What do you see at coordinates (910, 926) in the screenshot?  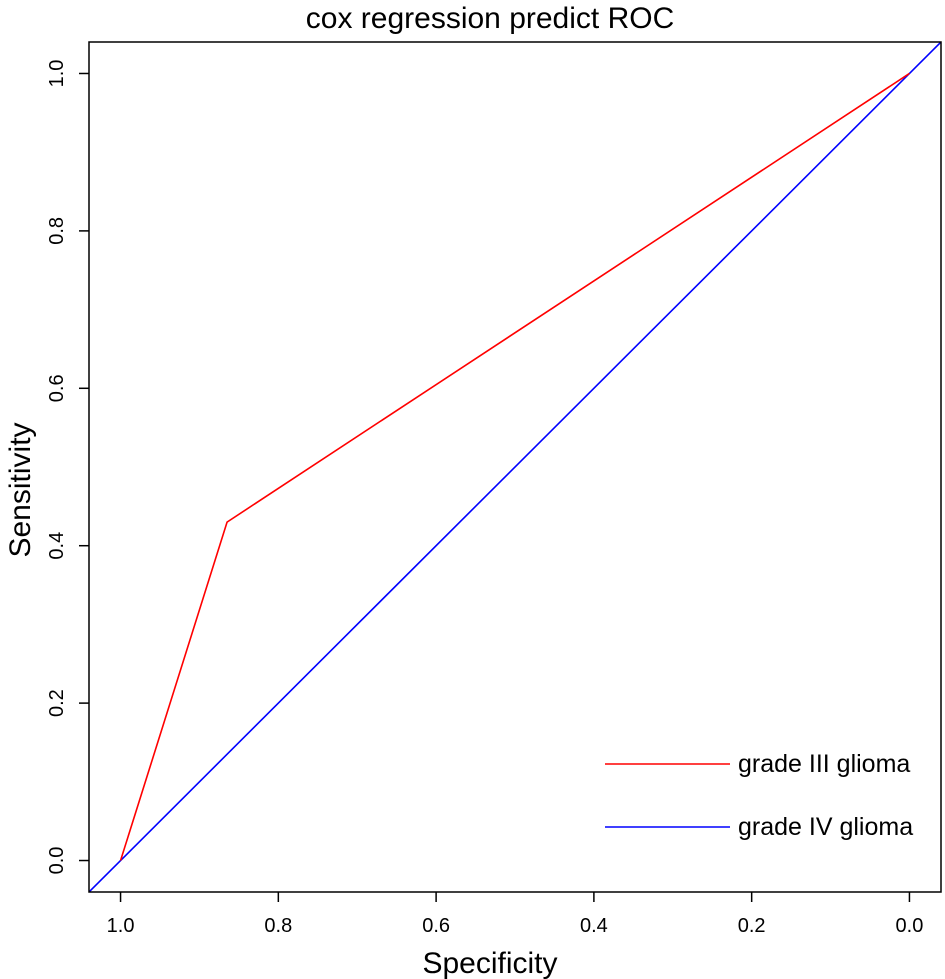 I see `x-tick-label: 0.0` at bounding box center [910, 926].